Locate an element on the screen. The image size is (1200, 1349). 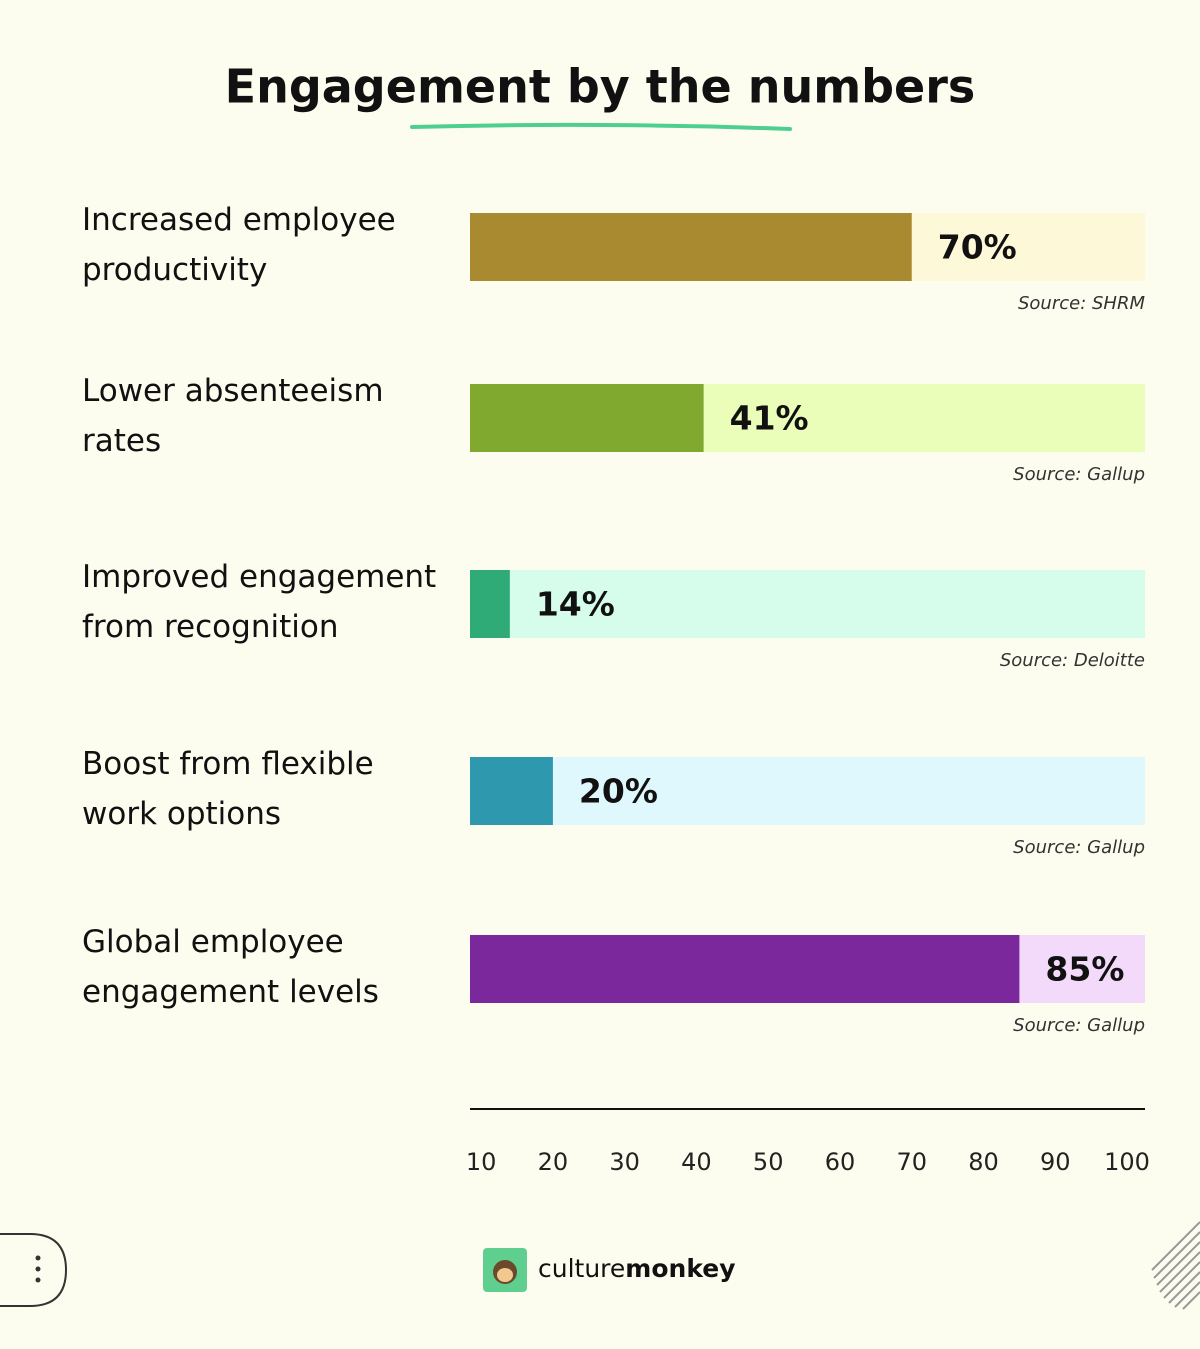
x-tick-label: 50 is located at coordinates (768, 1162).